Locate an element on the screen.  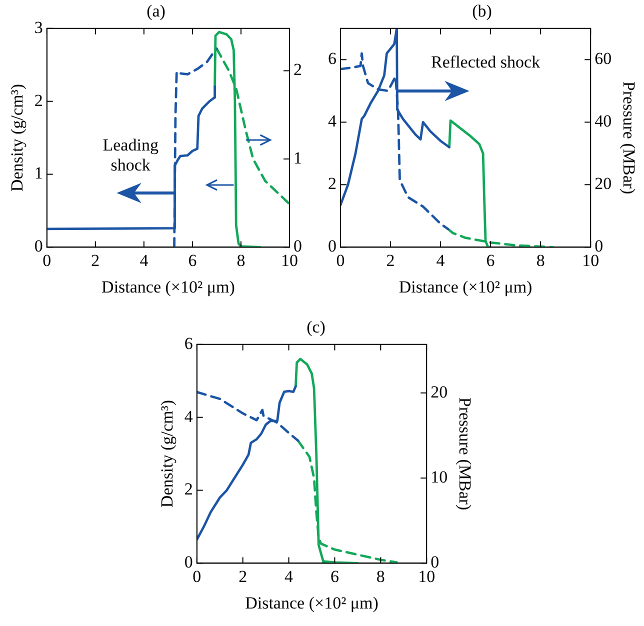
y2-tick-label: 60 is located at coordinates (603, 58).